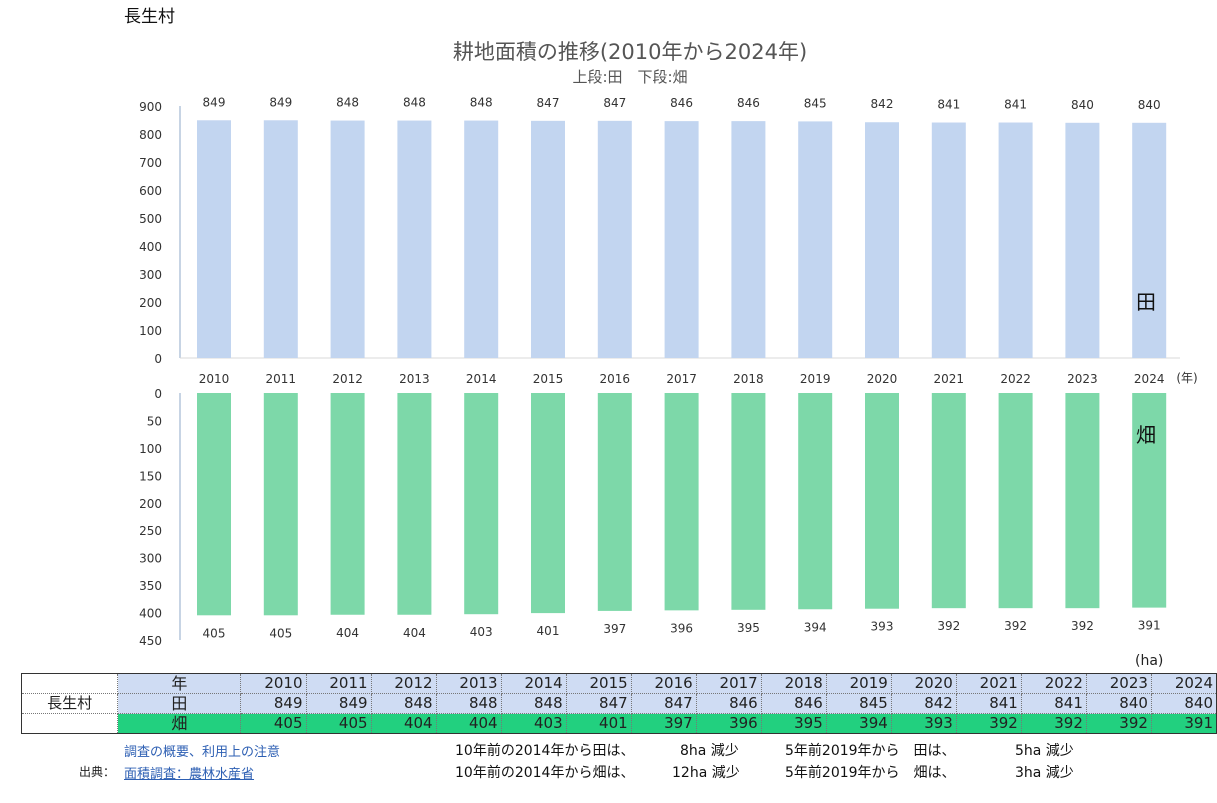 Image resolution: width=1217 pixels, height=803 pixels. Describe the element at coordinates (598, 703) in the screenshot. I see `table-cell-paddy-2015: 847` at that location.